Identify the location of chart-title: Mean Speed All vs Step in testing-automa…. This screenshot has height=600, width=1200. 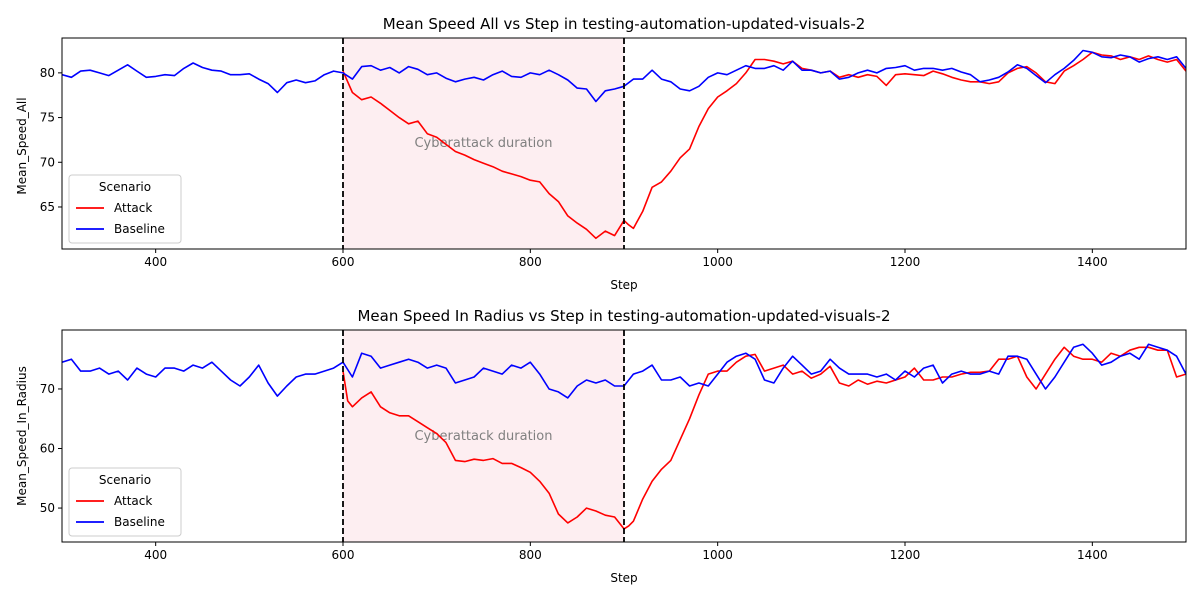
(624, 24).